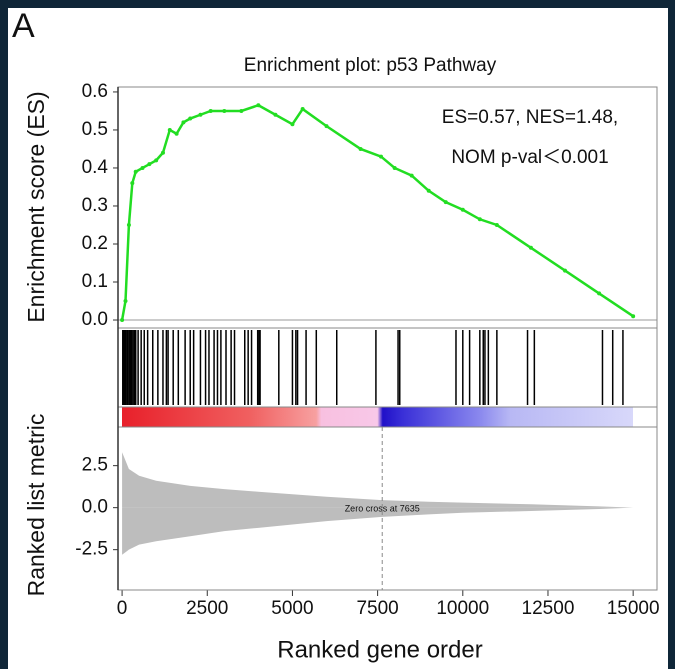  What do you see at coordinates (377, 608) in the screenshot?
I see `x-tick-label: 7500` at bounding box center [377, 608].